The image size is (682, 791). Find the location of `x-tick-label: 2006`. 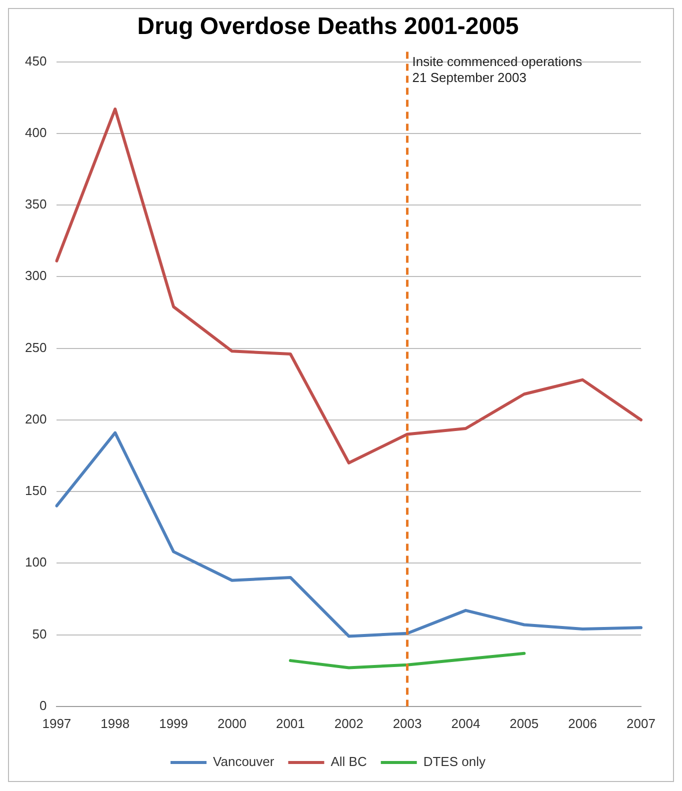

x-tick-label: 2006 is located at coordinates (583, 723).